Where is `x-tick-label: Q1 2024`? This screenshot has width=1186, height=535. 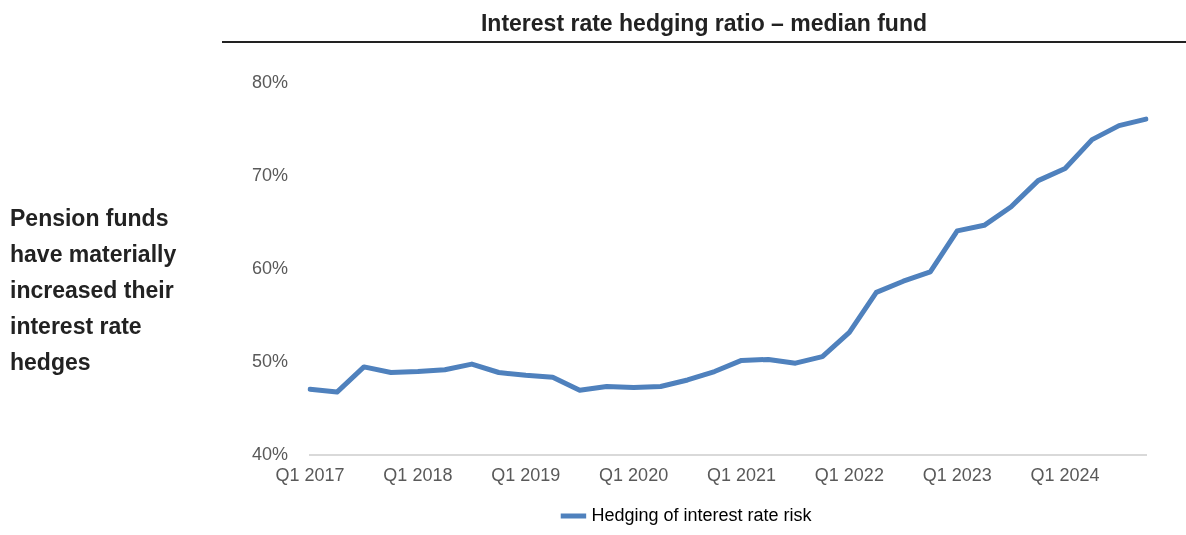 x-tick-label: Q1 2024 is located at coordinates (1065, 475).